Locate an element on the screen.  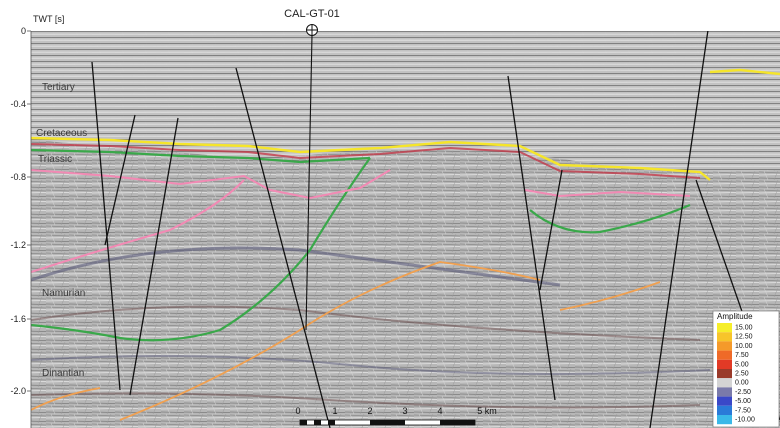
y-tick-label: -2.0 is located at coordinates (18, 391).